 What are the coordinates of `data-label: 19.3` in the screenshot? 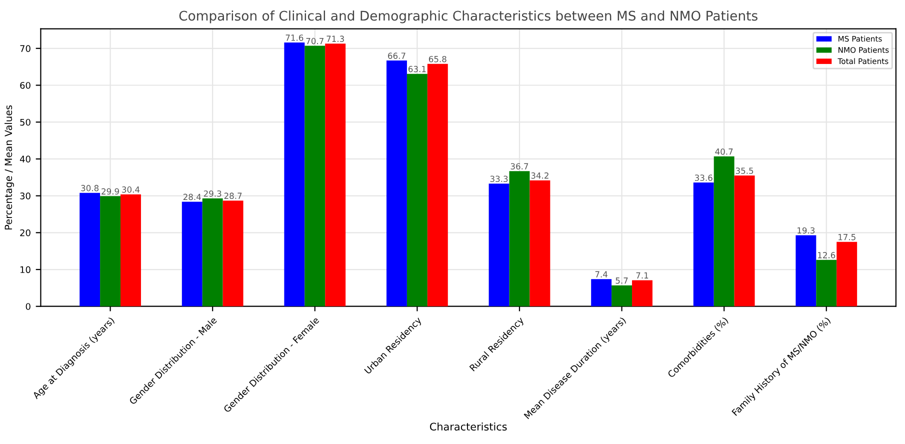 It's located at (806, 230).